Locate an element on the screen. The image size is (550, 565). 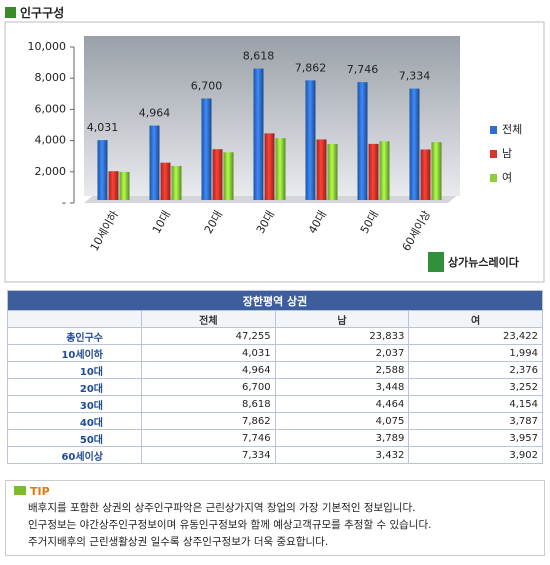
tip-label: TIP is located at coordinates (32, 491).